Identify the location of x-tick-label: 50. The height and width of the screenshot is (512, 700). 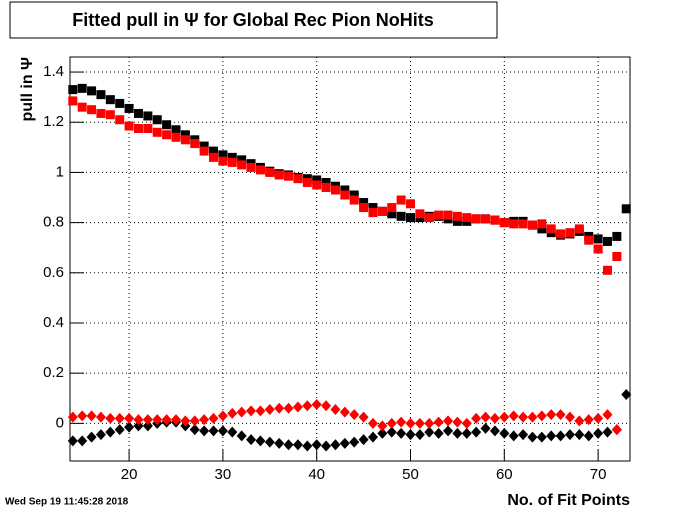
(410, 474).